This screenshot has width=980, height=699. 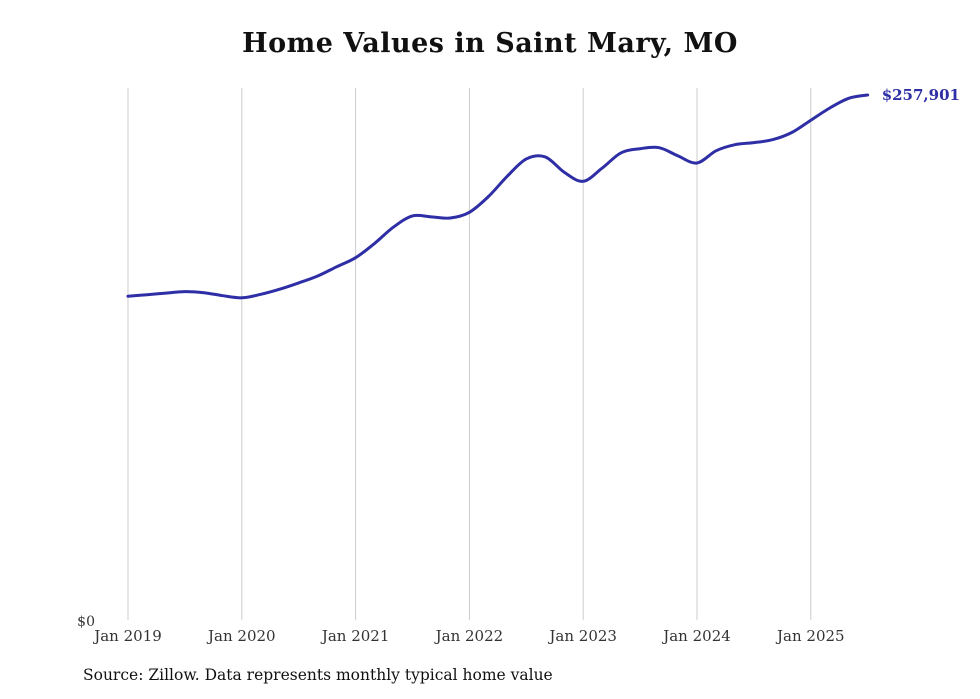 I want to click on chart-title: Home Values in Saint Mary, MO, so click(x=490, y=43).